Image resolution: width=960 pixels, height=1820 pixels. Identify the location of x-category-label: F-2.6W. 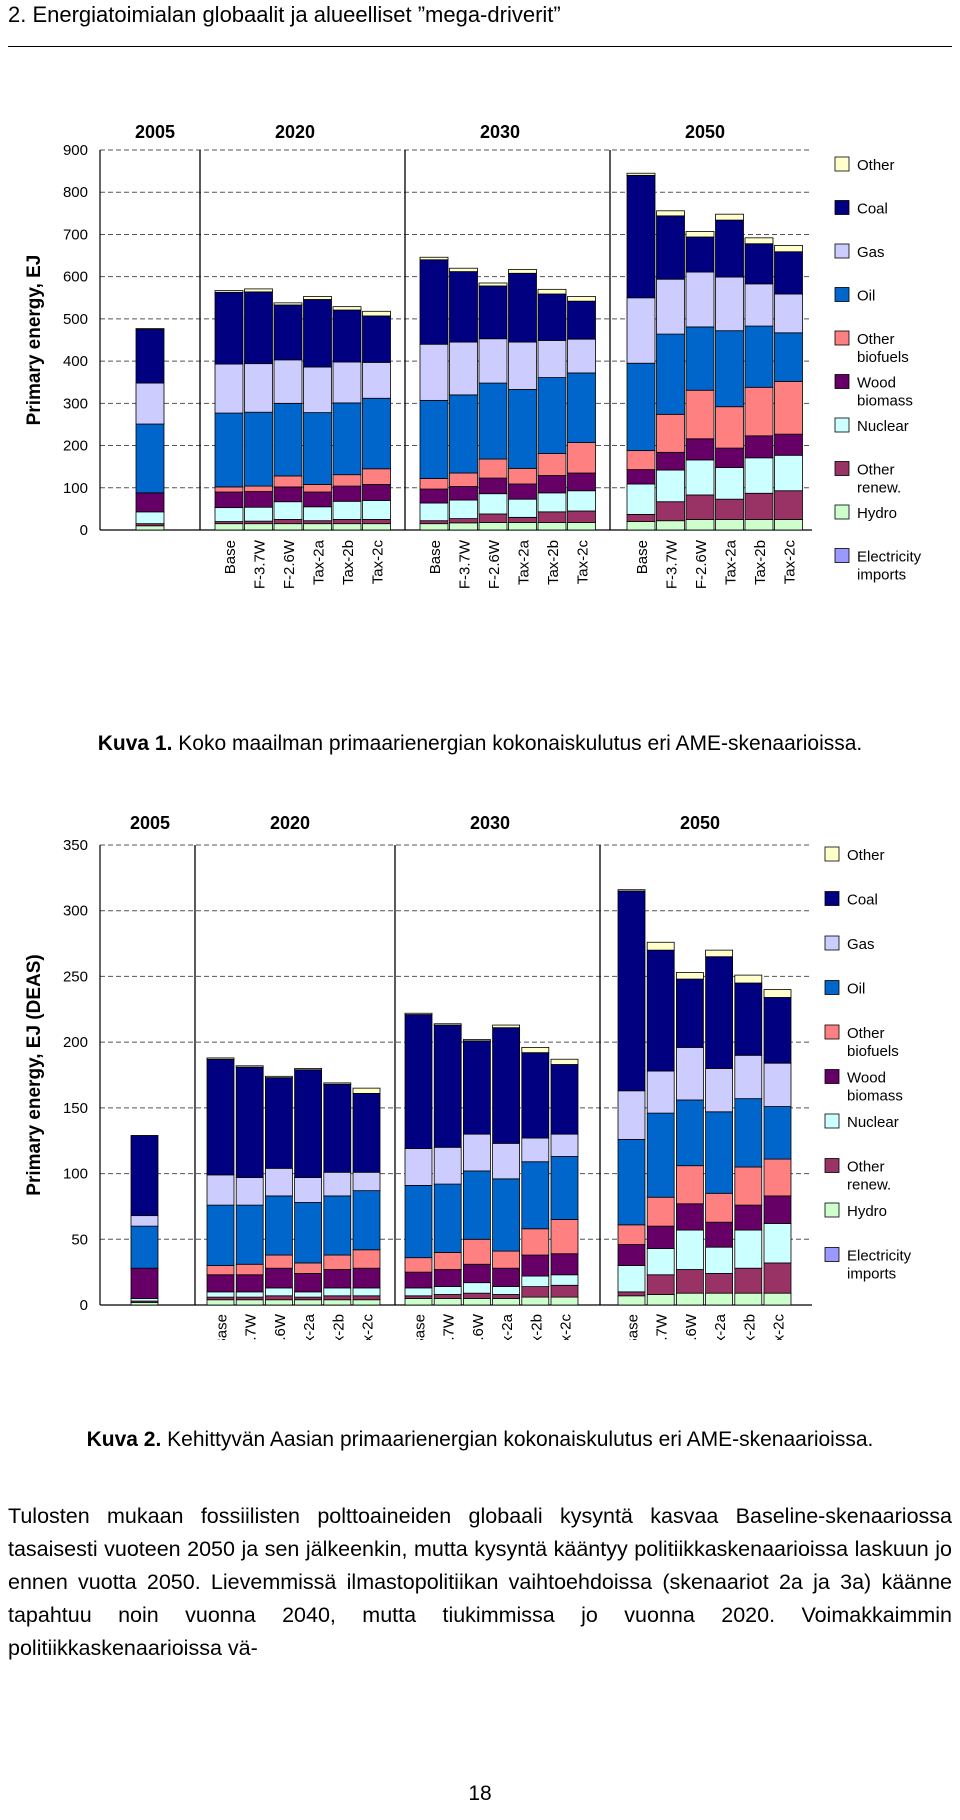
(691, 1326).